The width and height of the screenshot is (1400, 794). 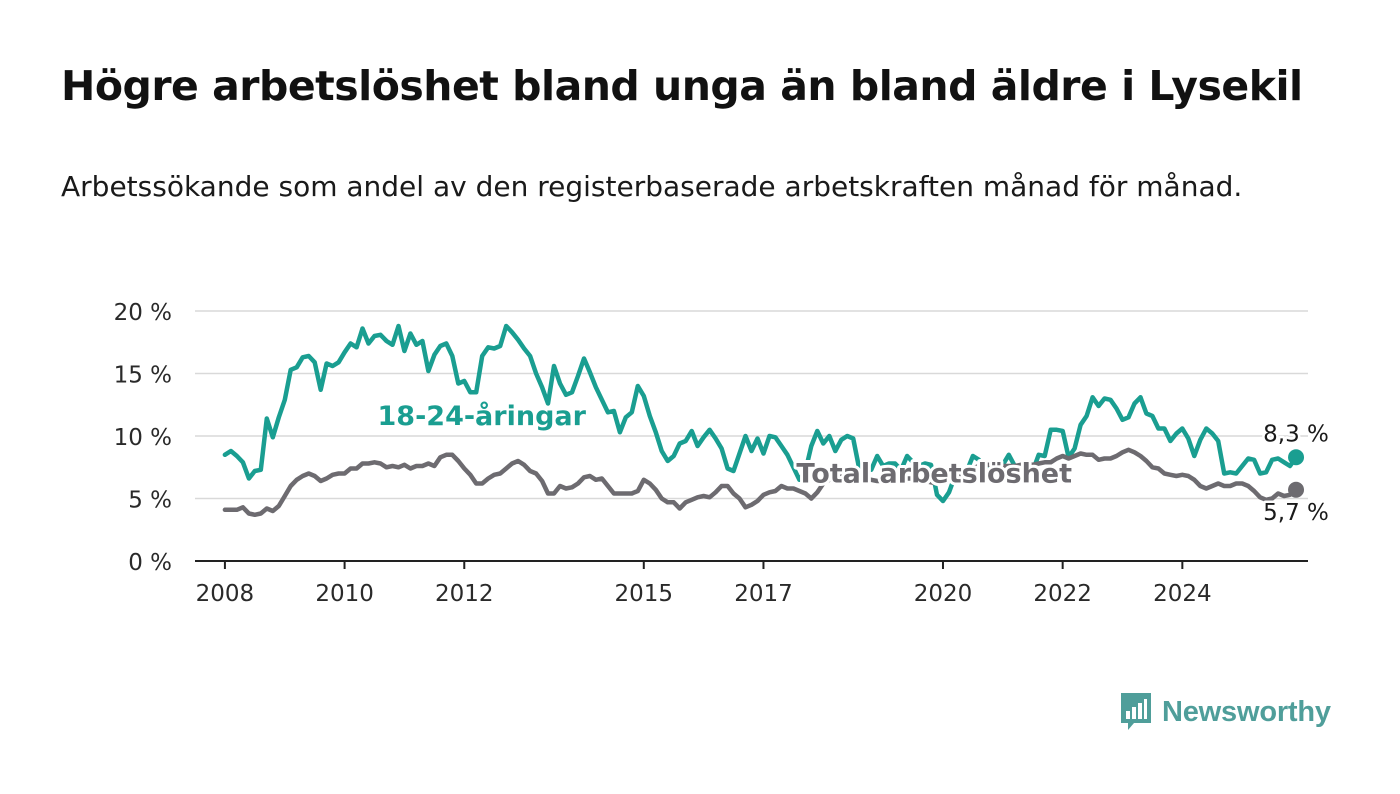 What do you see at coordinates (760, 482) in the screenshot?
I see `series-line` at bounding box center [760, 482].